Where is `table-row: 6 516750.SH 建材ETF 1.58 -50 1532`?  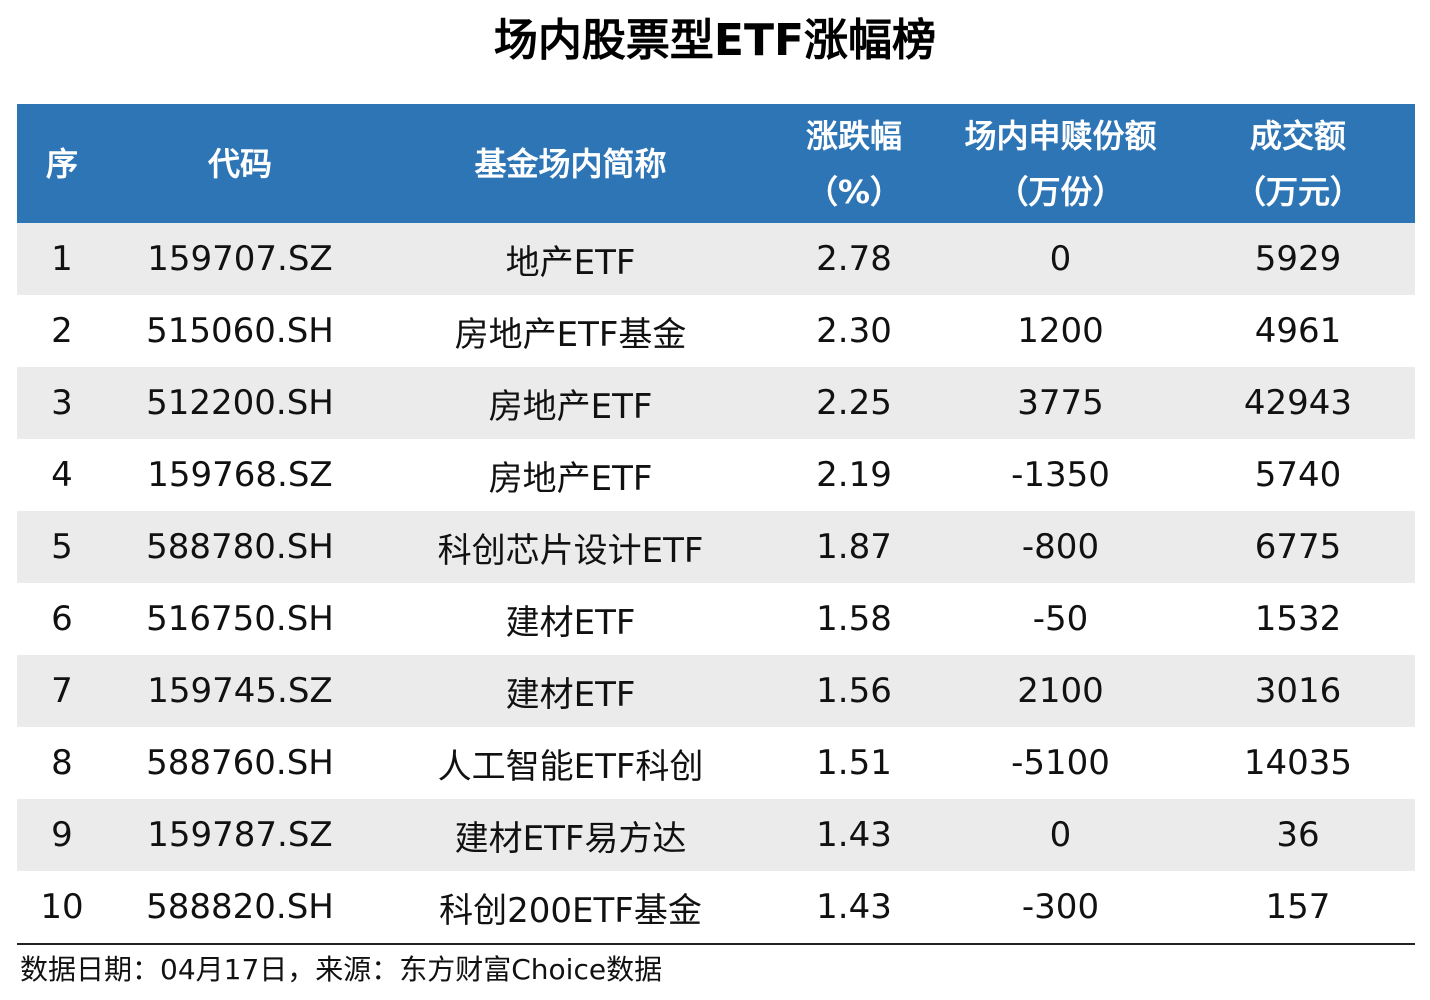
table-row: 6 516750.SH 建材ETF 1.58 -50 1532 is located at coordinates (716, 619).